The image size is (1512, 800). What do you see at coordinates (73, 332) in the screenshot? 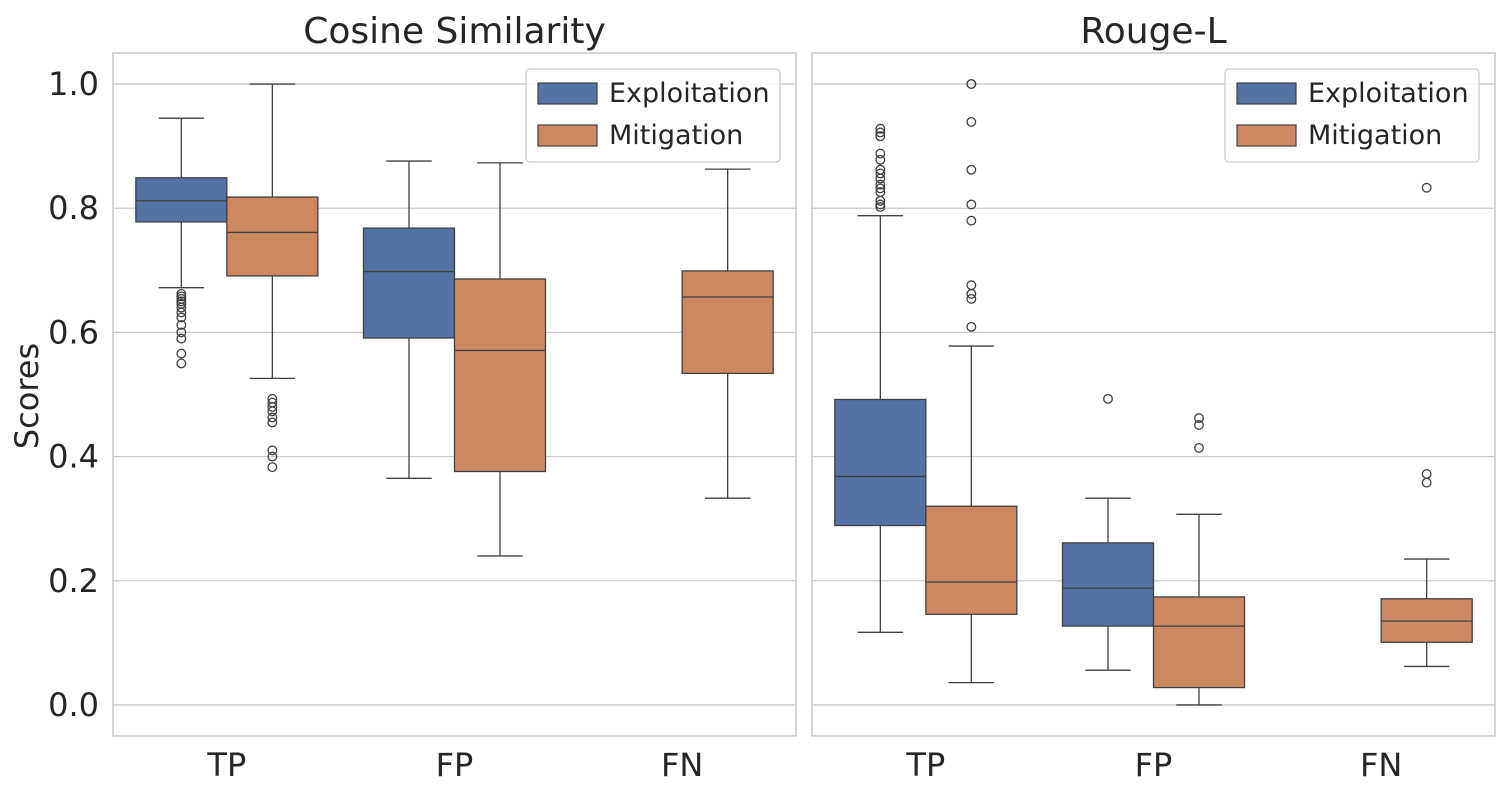
I see `y-tick-label: 0.6` at bounding box center [73, 332].